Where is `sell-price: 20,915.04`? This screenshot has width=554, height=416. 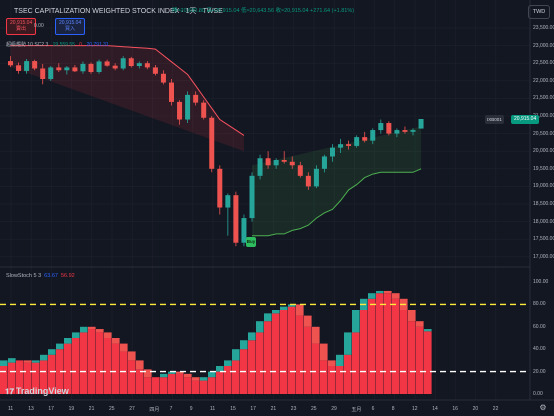 sell-price: 20,915.04 is located at coordinates (21, 23).